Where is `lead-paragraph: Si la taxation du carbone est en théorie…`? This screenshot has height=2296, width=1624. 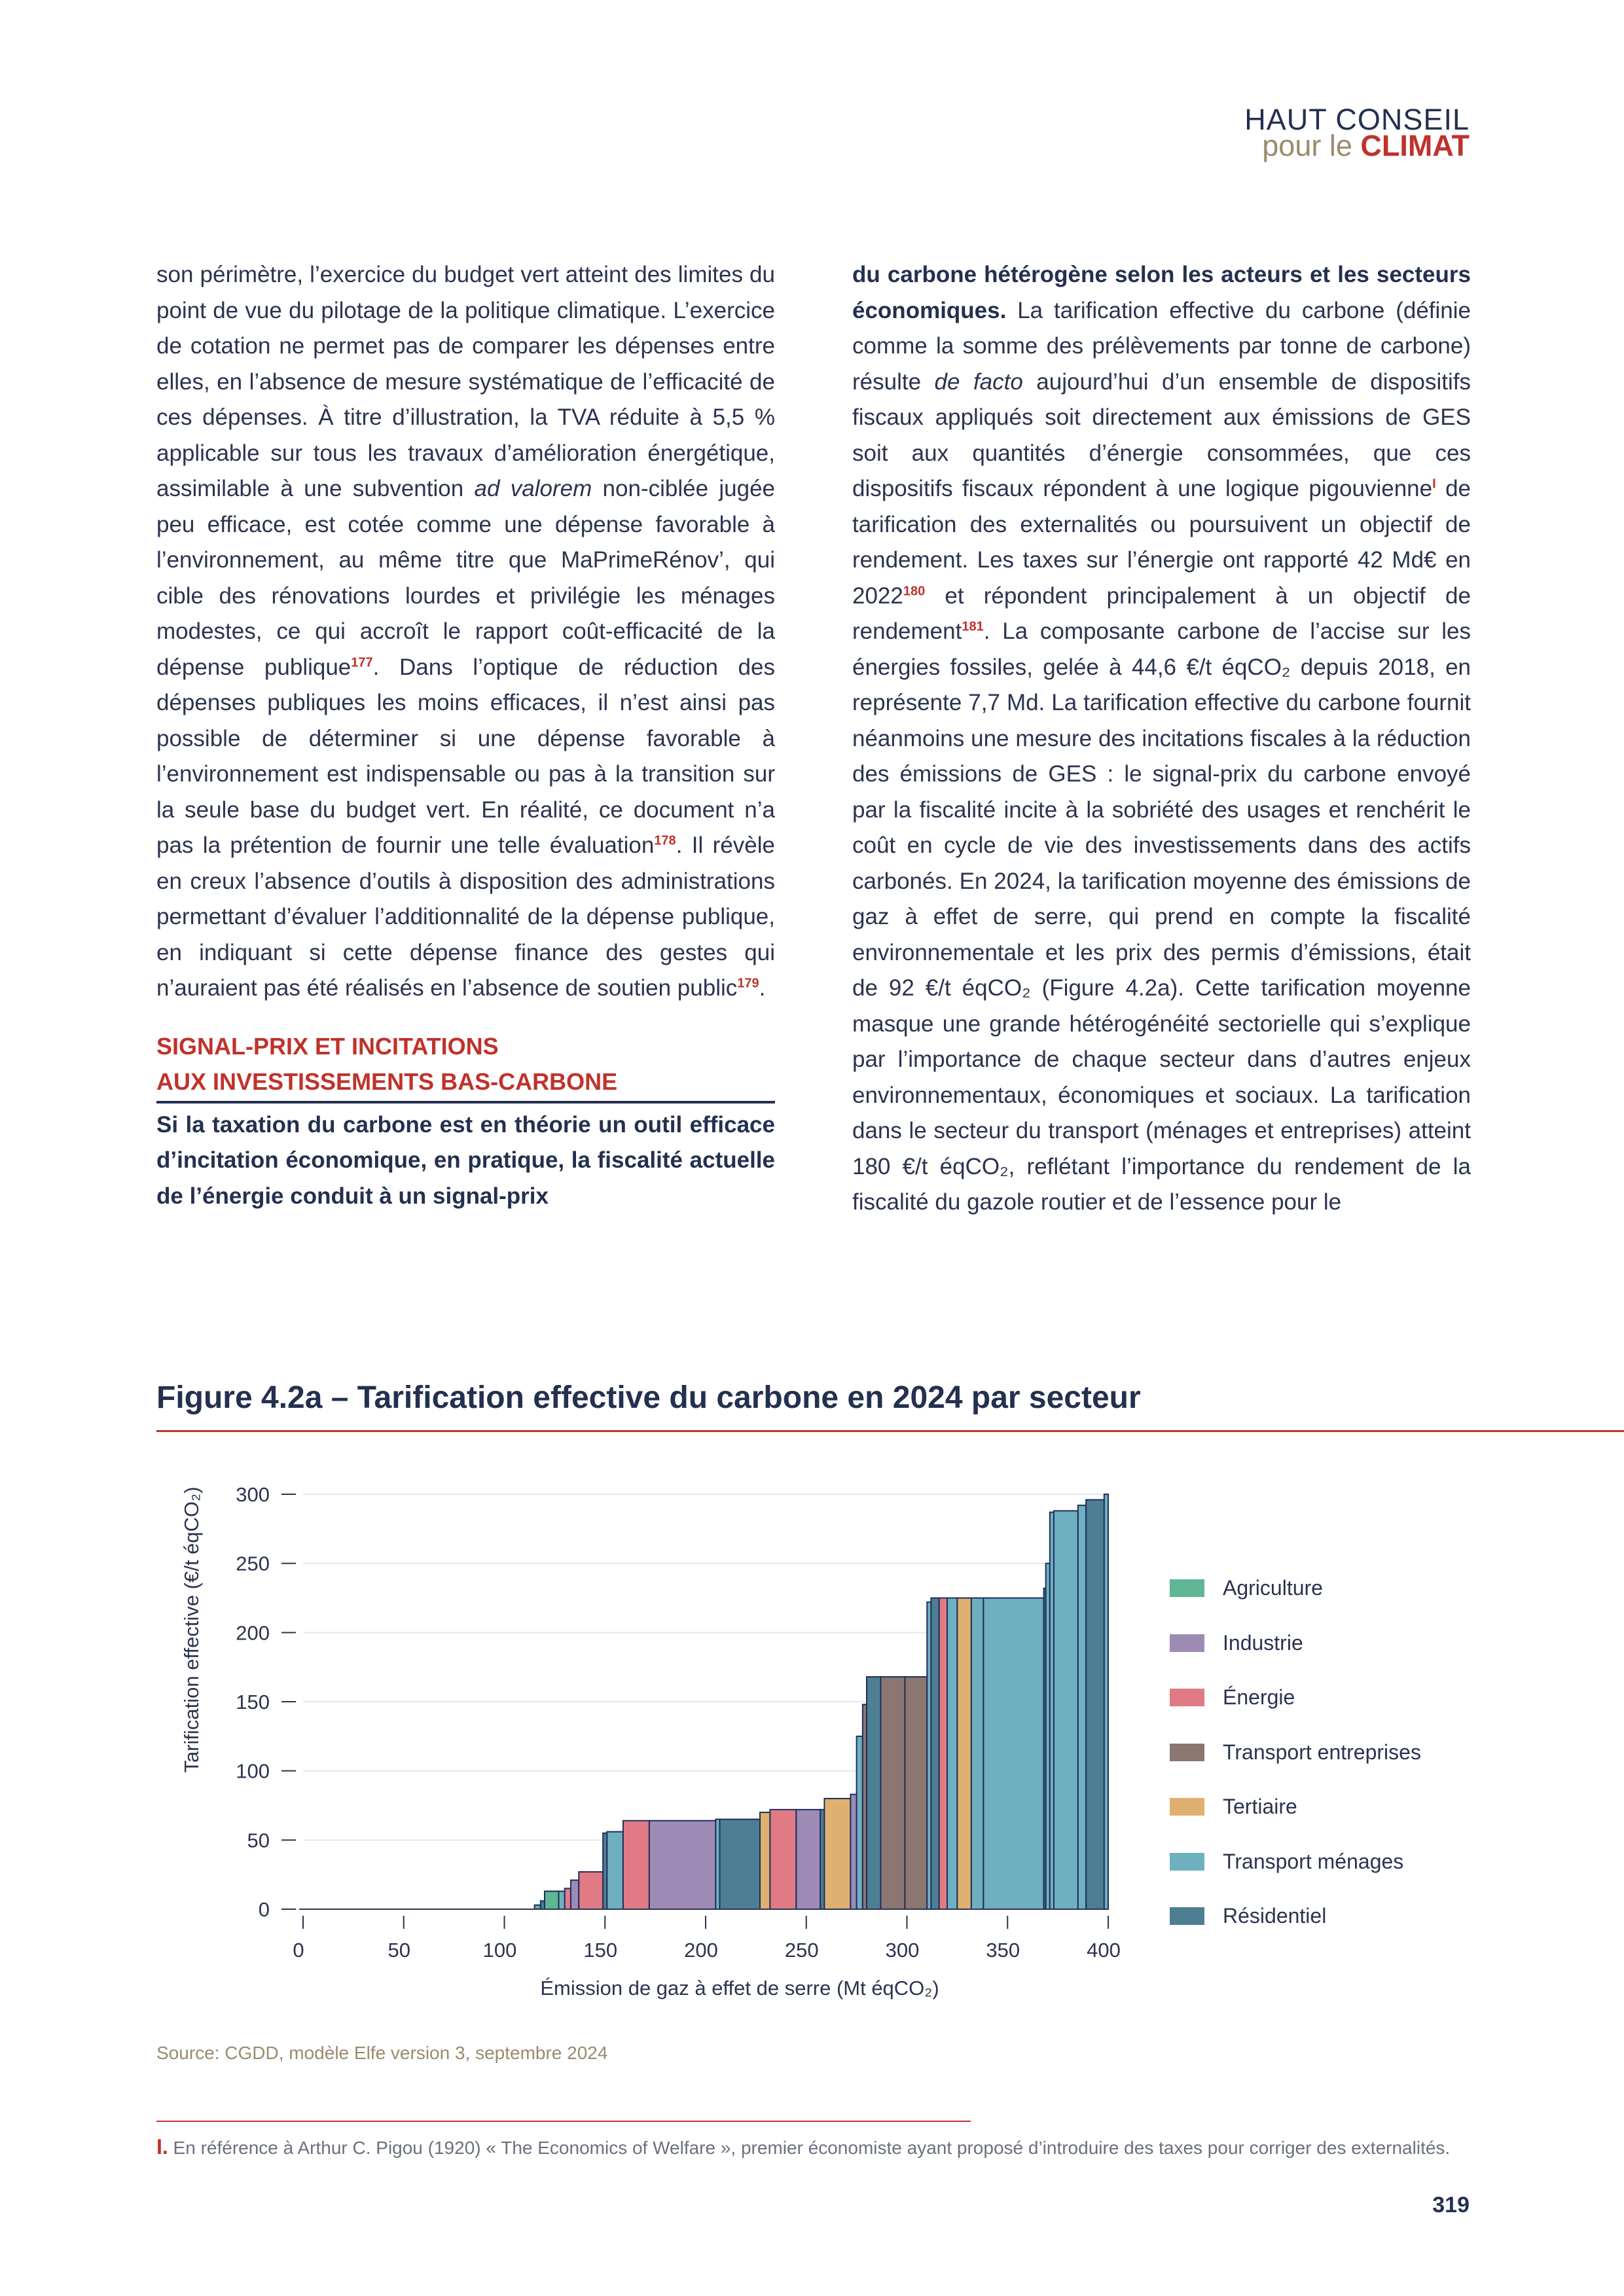
lead-paragraph: Si la taxation du carbone est en théorie… is located at coordinates (466, 1160).